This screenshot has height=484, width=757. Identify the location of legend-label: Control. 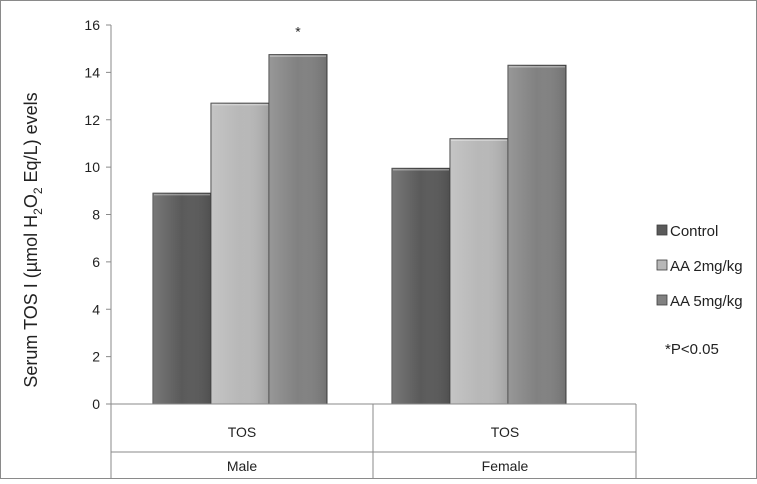
(694, 231).